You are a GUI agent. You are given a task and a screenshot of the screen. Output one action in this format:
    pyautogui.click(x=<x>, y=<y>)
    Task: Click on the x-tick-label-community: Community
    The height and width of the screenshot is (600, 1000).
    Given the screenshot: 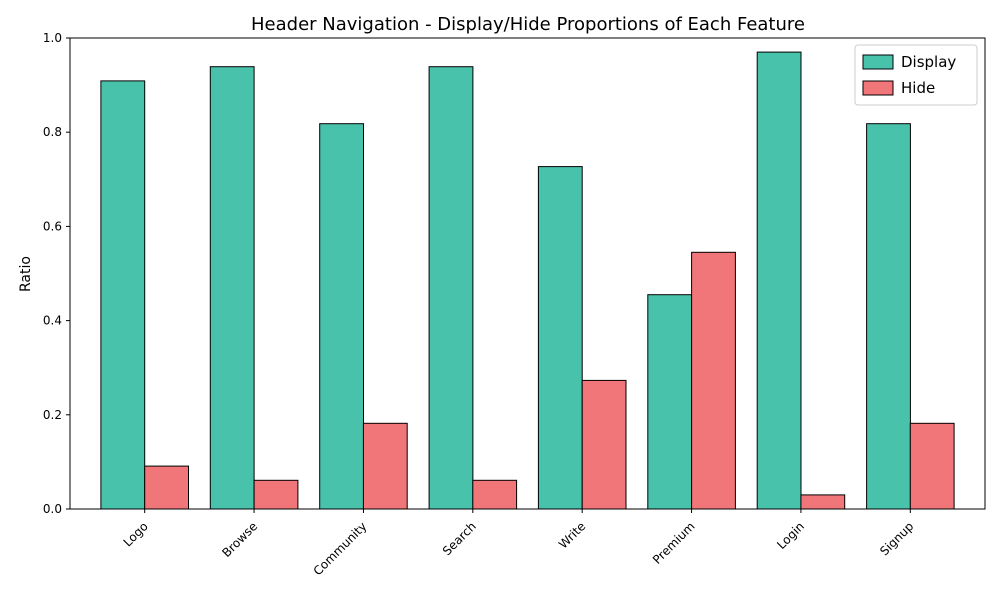 What is the action you would take?
    pyautogui.click(x=340, y=548)
    